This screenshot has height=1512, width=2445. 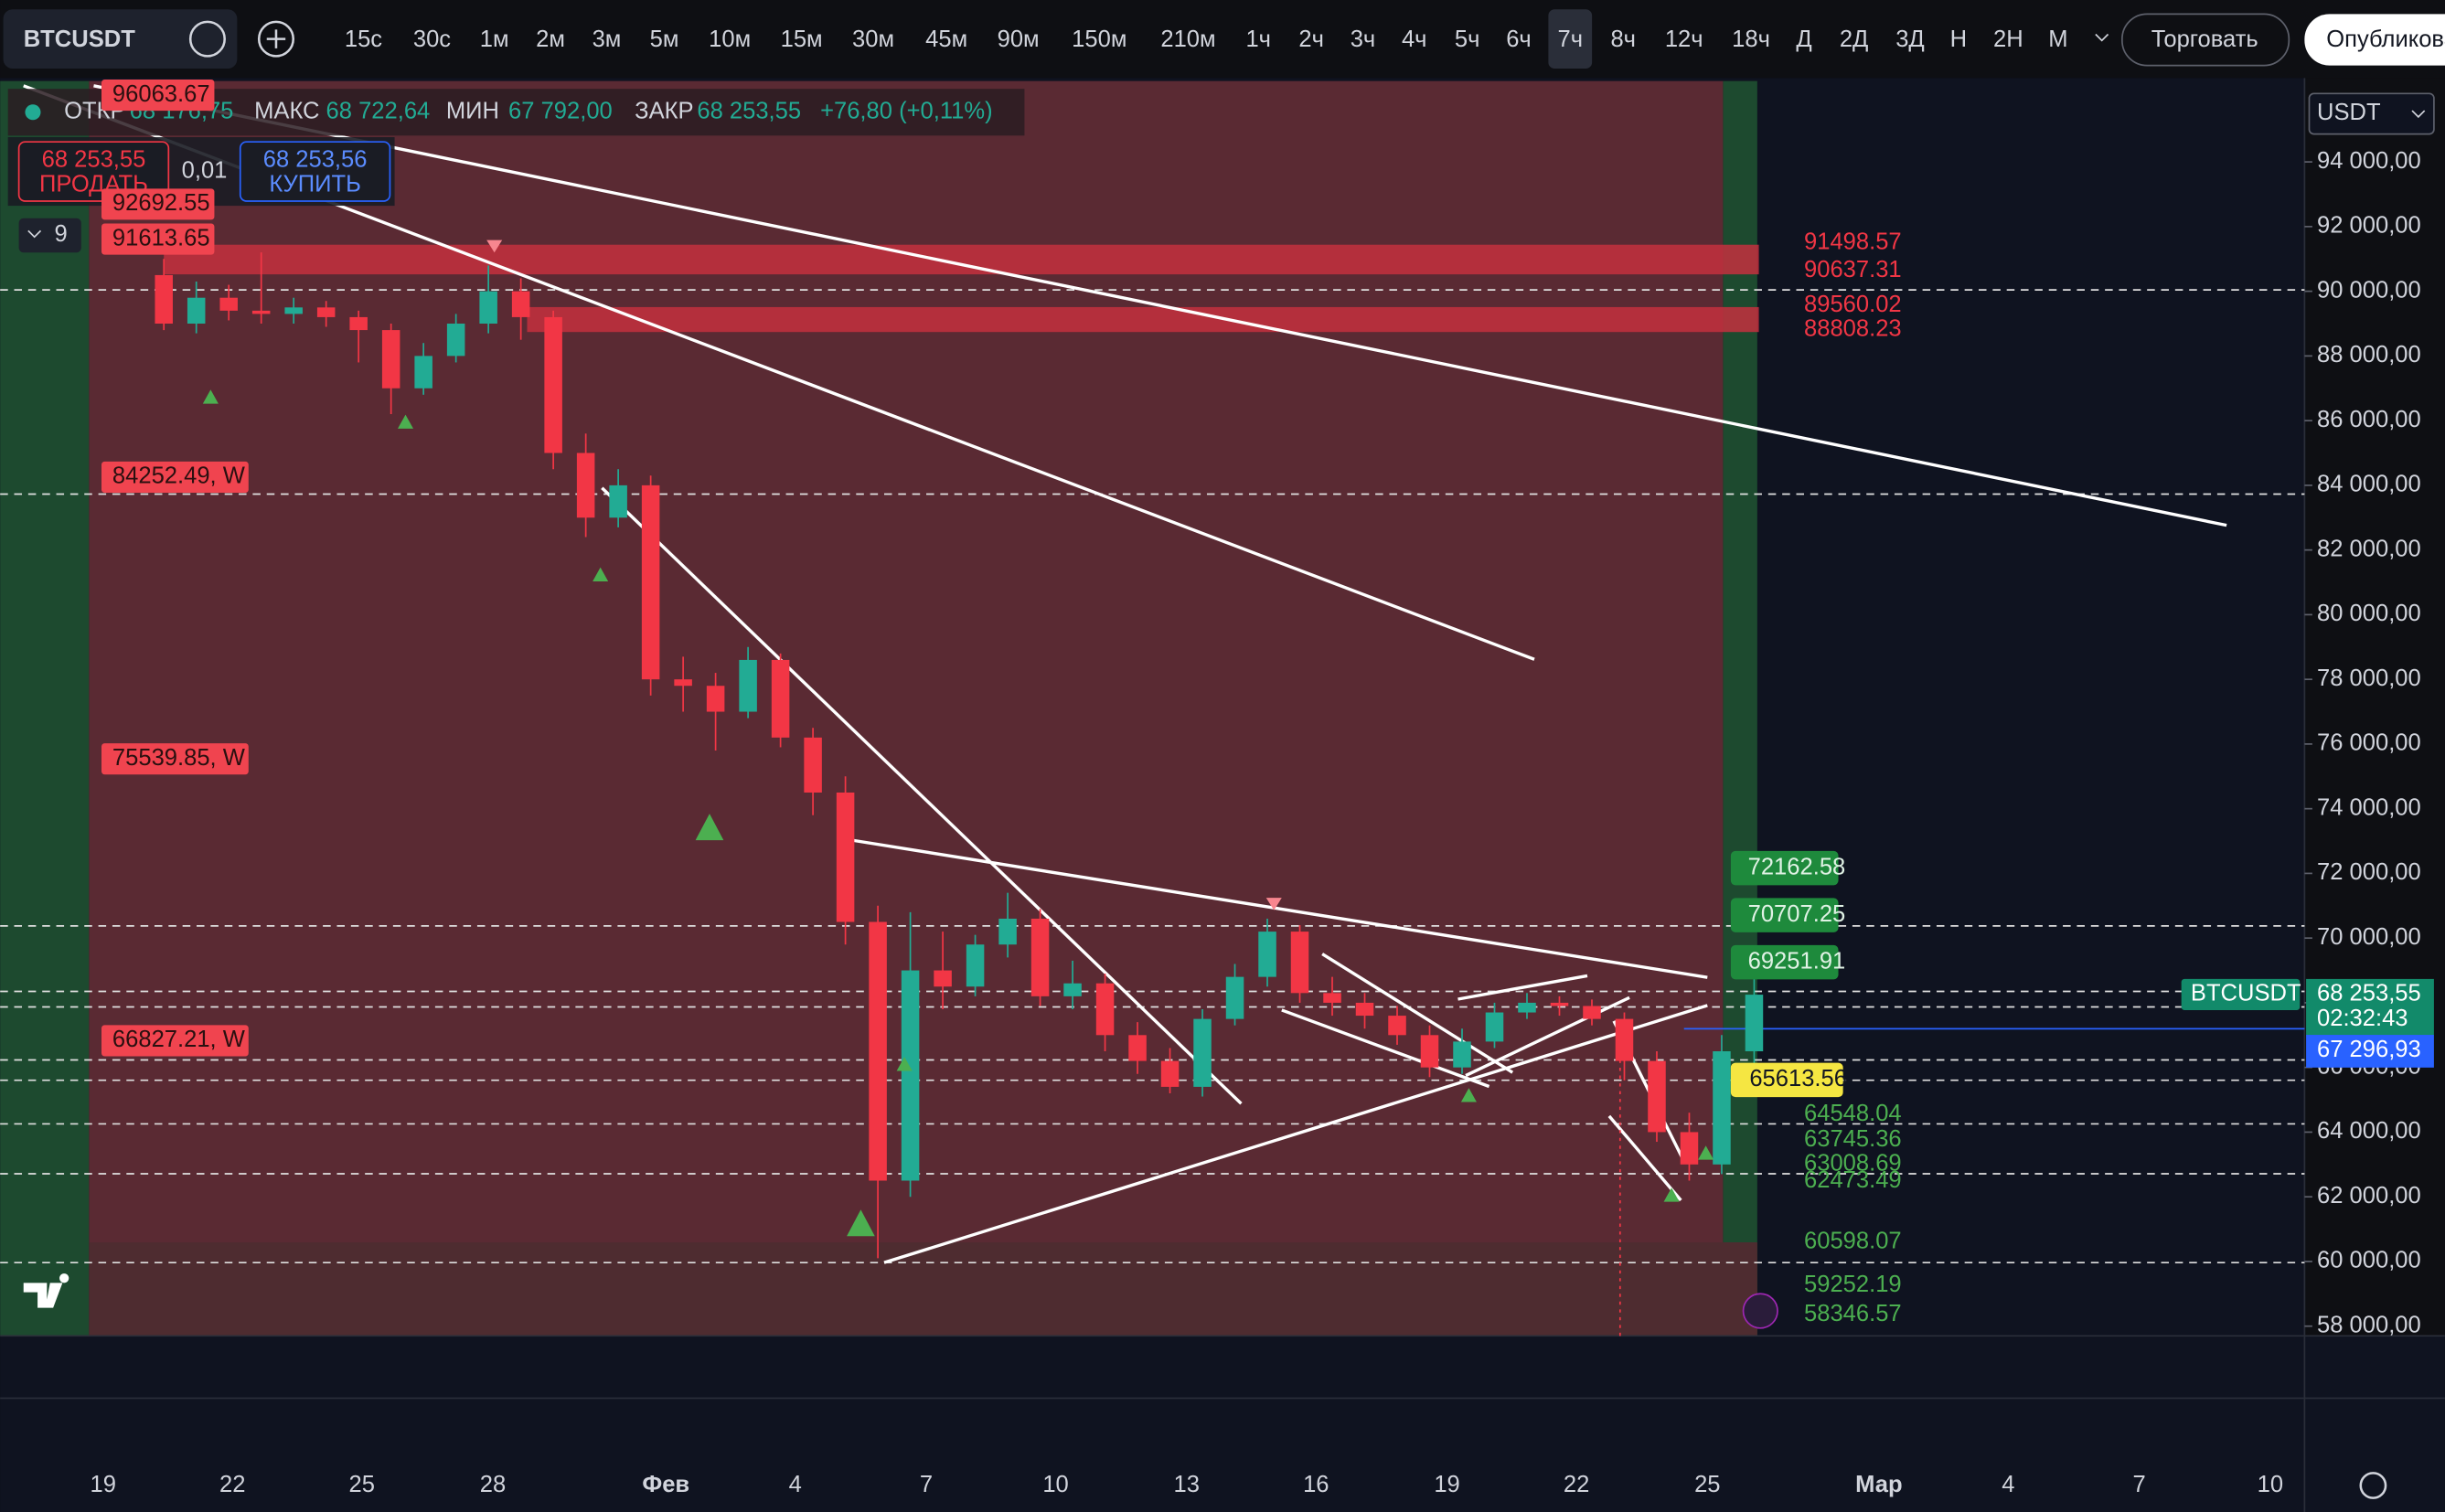 What do you see at coordinates (432, 39) in the screenshot?
I see `interval: 30с` at bounding box center [432, 39].